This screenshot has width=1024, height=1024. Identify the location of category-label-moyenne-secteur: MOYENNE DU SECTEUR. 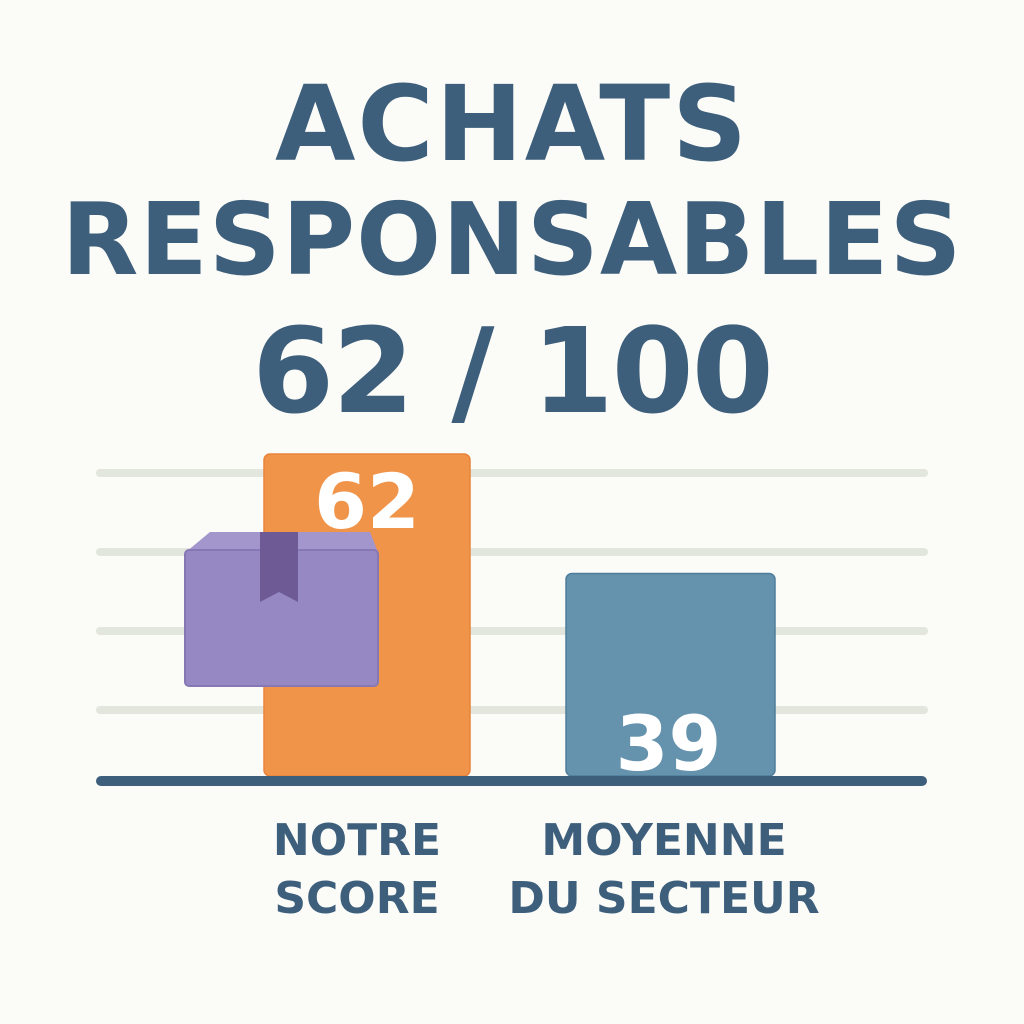
(664, 869).